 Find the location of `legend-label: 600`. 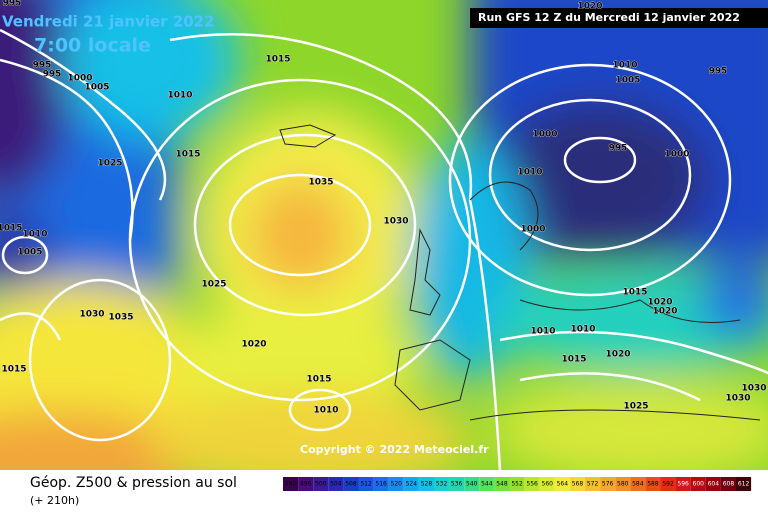

legend-label: 600 is located at coordinates (699, 484).